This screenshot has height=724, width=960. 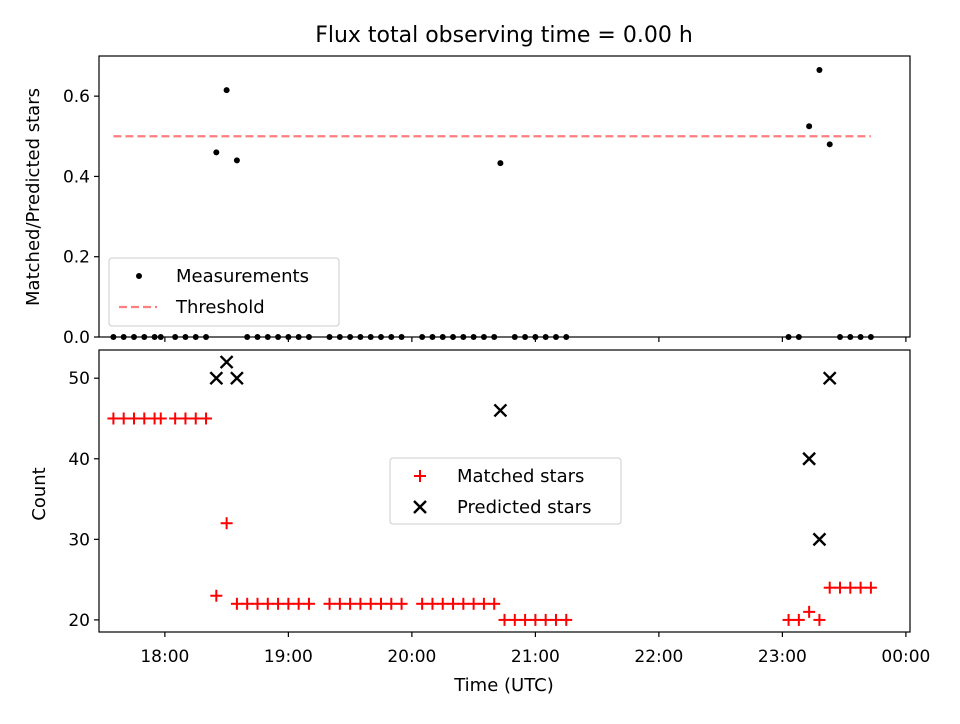 I want to click on legend: Matched stars Predicted stars, so click(x=505, y=491).